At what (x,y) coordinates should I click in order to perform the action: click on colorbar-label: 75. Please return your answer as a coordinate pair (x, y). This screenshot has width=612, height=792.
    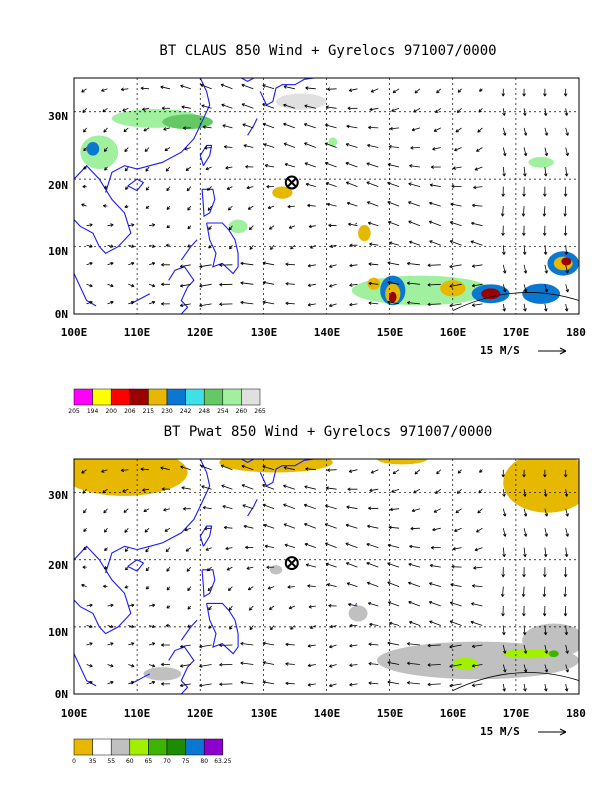
    Looking at the image, I should click on (186, 761).